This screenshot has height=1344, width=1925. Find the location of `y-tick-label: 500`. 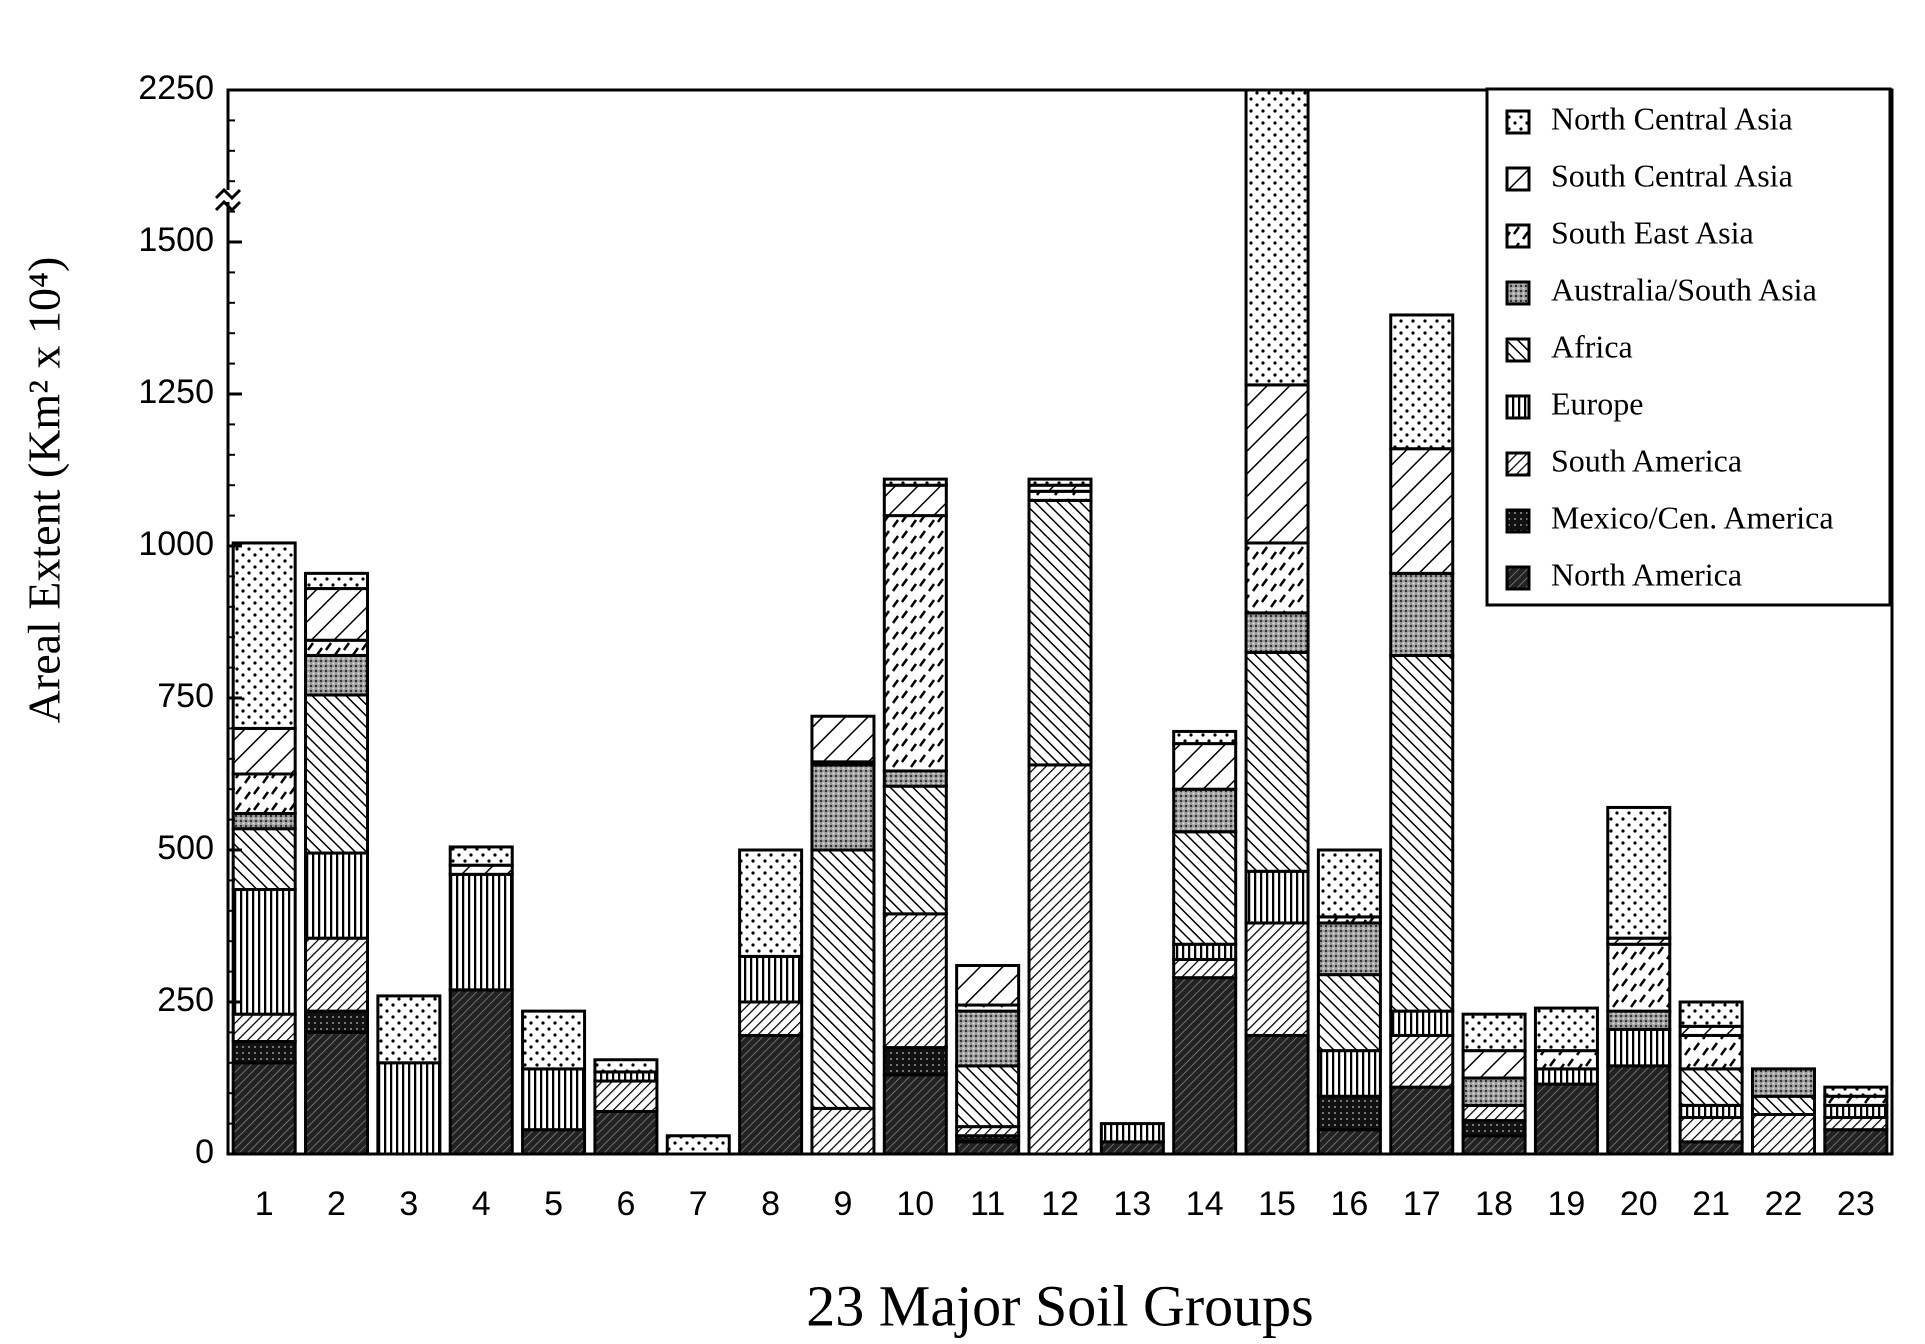

y-tick-label: 500 is located at coordinates (185, 848).